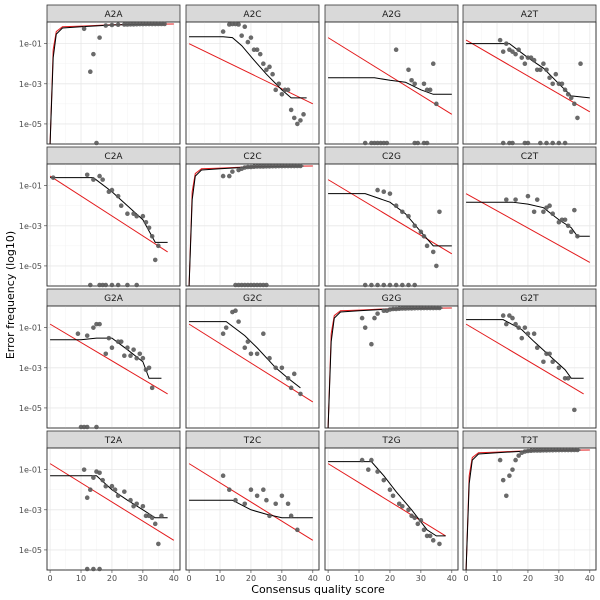 The height and width of the screenshot is (600, 600). What do you see at coordinates (390, 578) in the screenshot?
I see `x-tick-label: 20` at bounding box center [390, 578].